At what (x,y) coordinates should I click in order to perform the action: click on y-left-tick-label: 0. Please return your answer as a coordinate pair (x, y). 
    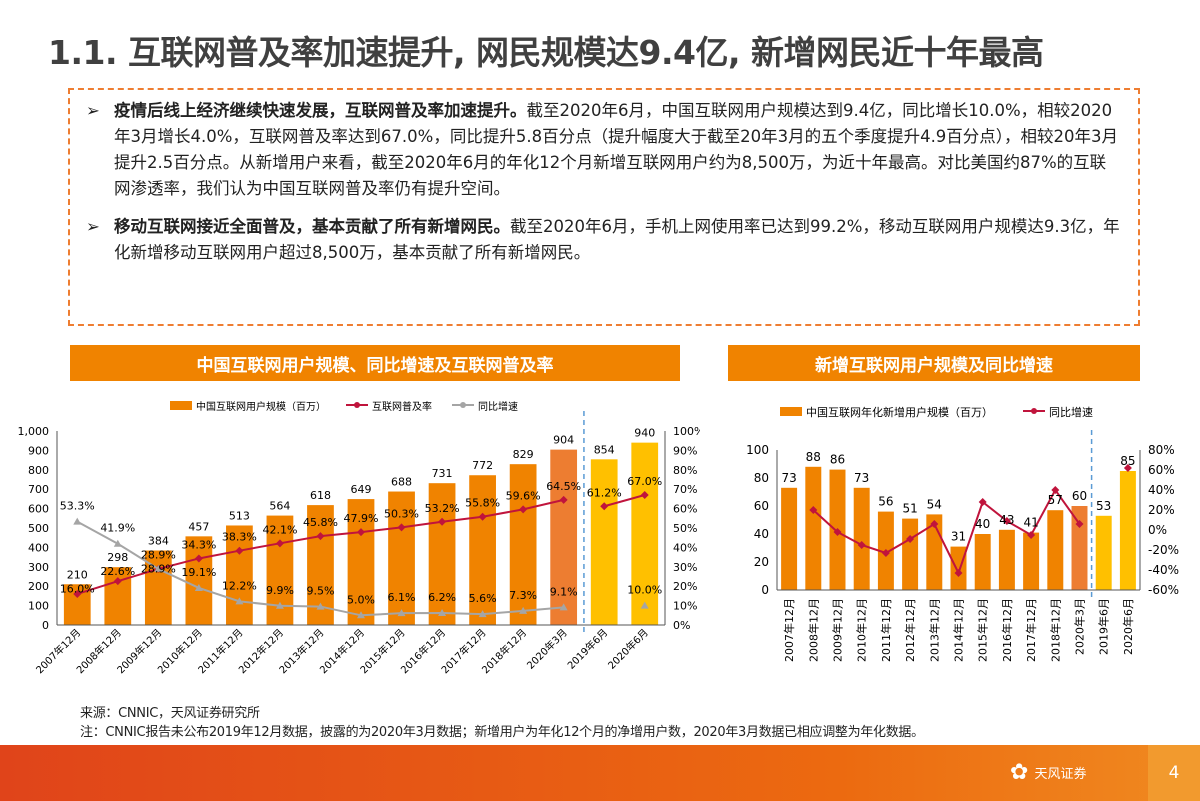
    Looking at the image, I should click on (765, 590).